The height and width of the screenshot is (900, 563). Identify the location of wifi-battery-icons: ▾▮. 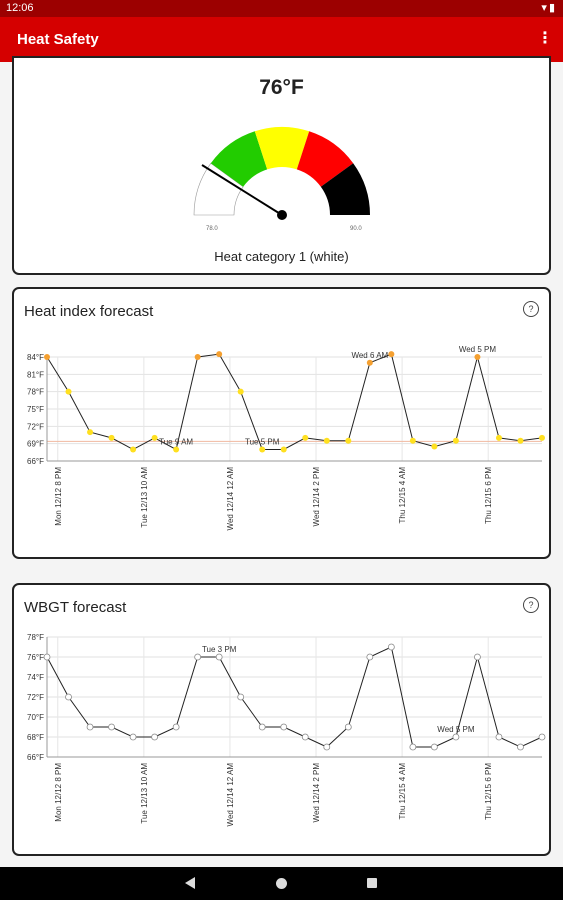
(549, 8).